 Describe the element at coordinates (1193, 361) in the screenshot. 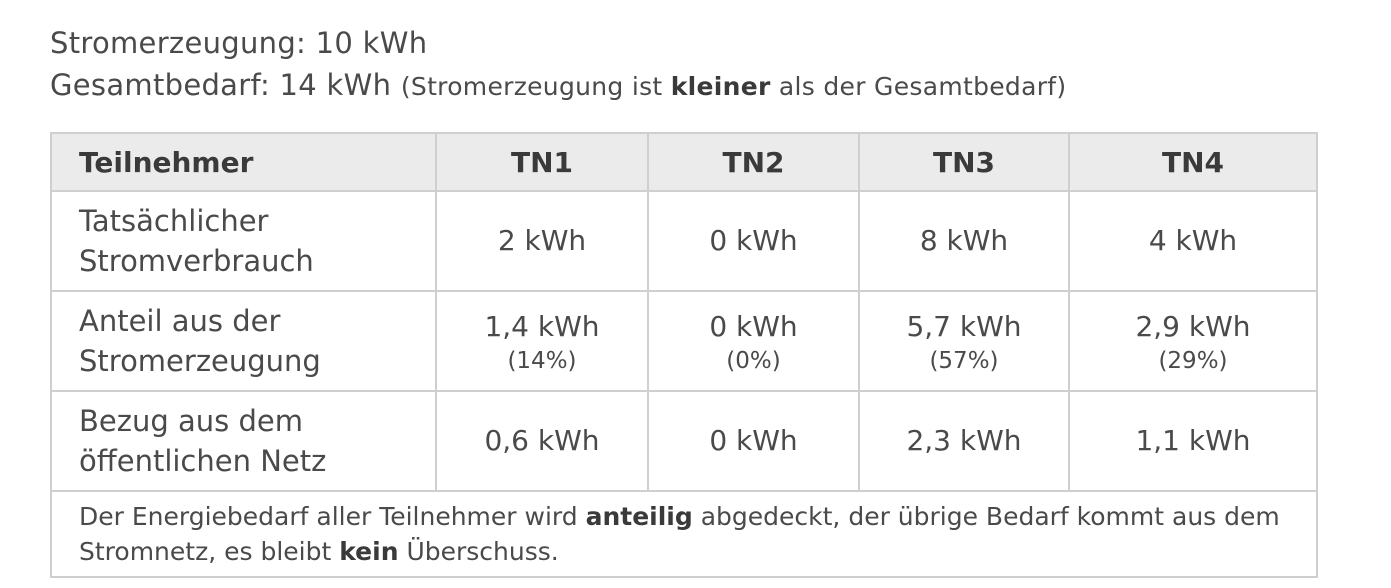

I see `cell-share: (29%)` at that location.